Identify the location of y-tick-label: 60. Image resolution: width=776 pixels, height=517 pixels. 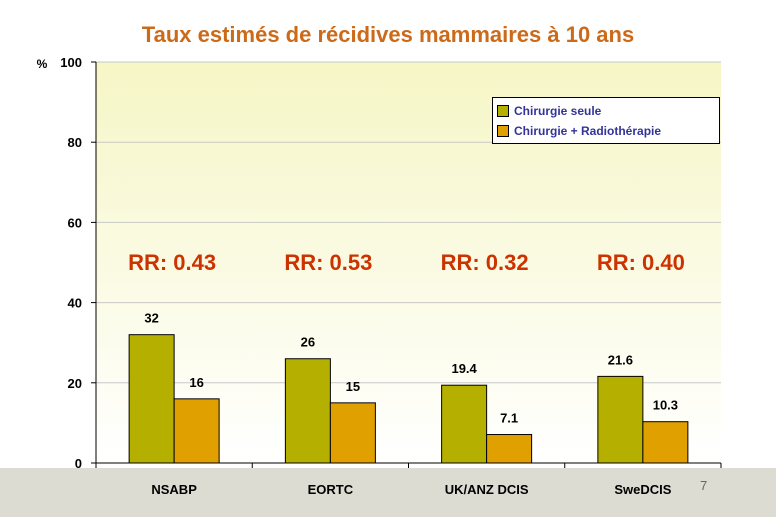
(75, 222).